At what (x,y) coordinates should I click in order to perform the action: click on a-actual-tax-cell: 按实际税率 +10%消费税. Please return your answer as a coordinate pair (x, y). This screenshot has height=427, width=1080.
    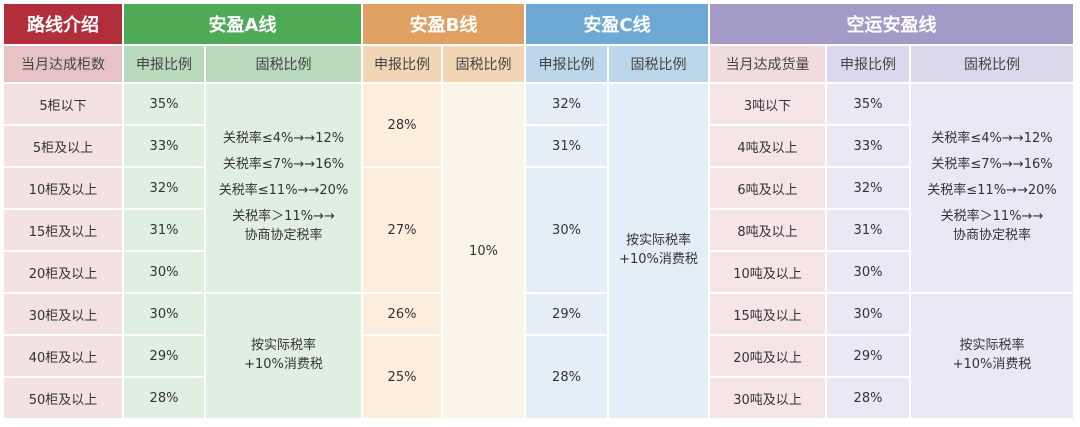
    Looking at the image, I should click on (284, 357).